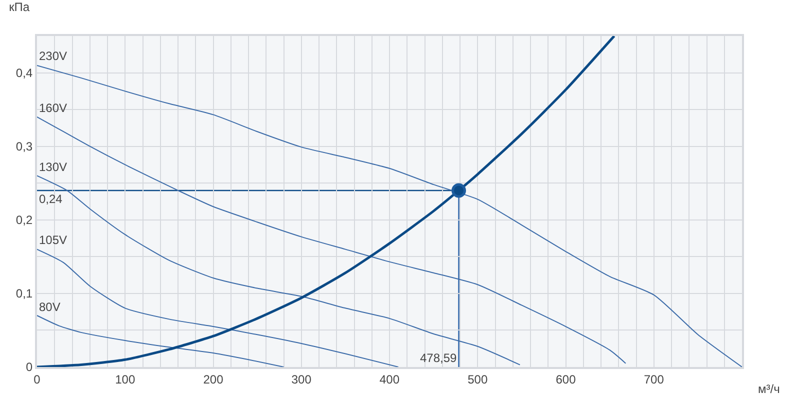  Describe the element at coordinates (53, 240) in the screenshot. I see `series-label: 105V` at that location.